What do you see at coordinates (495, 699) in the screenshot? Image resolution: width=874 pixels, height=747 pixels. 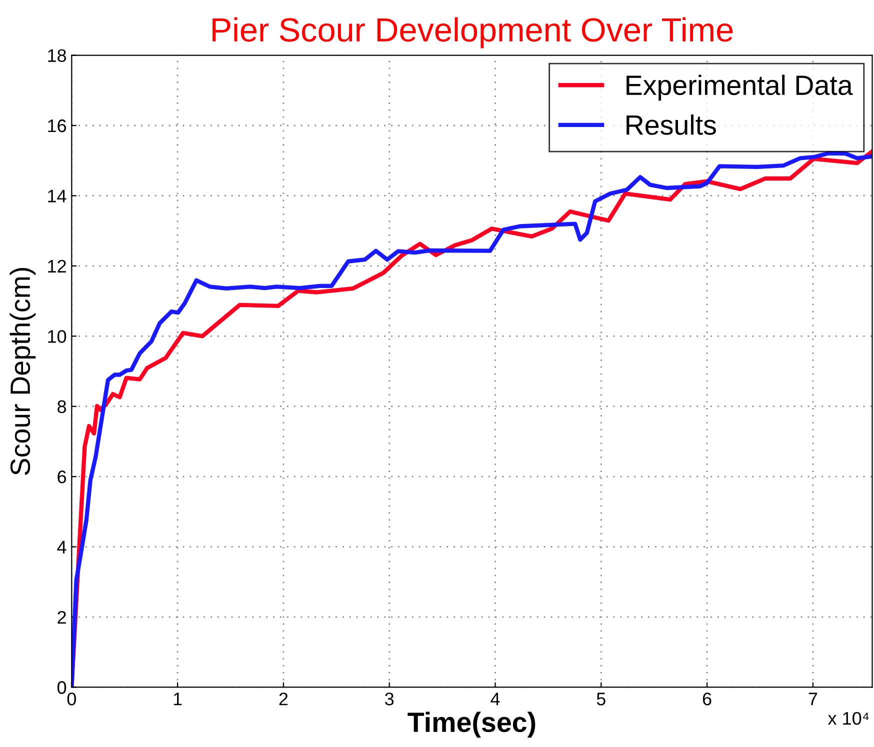 I see `x-tick-label: 4` at bounding box center [495, 699].